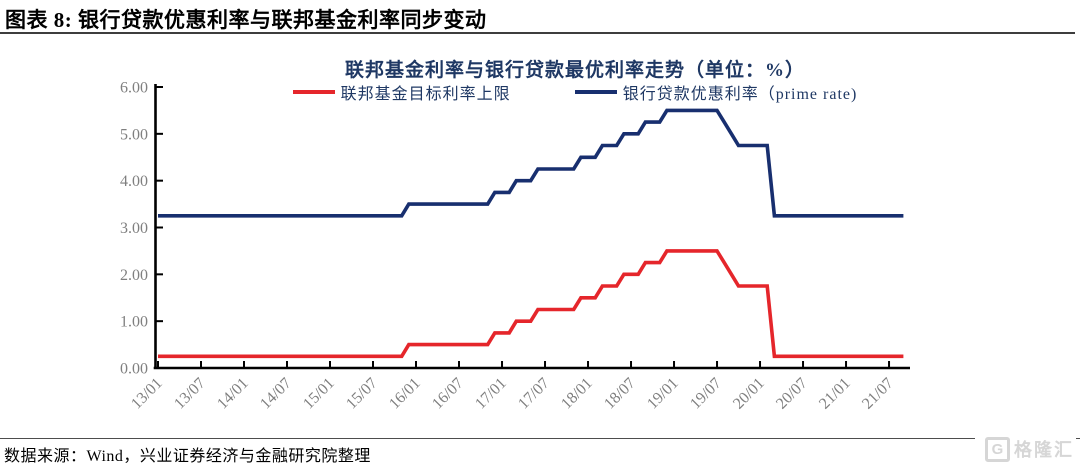  What do you see at coordinates (134, 228) in the screenshot?
I see `y-tick-label: 3.00` at bounding box center [134, 228].